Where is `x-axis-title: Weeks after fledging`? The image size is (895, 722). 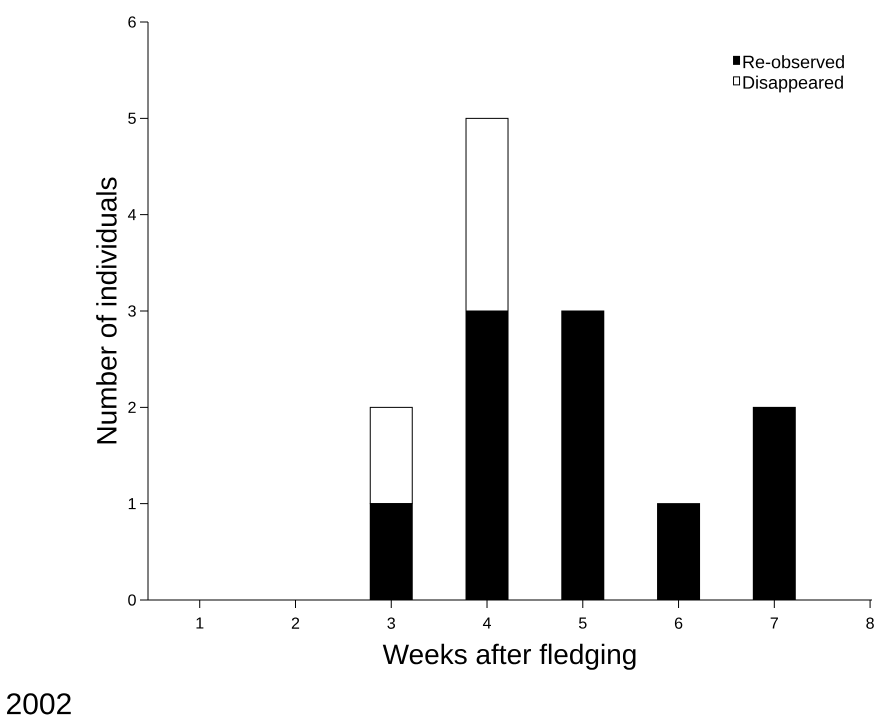
x-axis-title: Weeks after fledging is located at coordinates (509, 657).